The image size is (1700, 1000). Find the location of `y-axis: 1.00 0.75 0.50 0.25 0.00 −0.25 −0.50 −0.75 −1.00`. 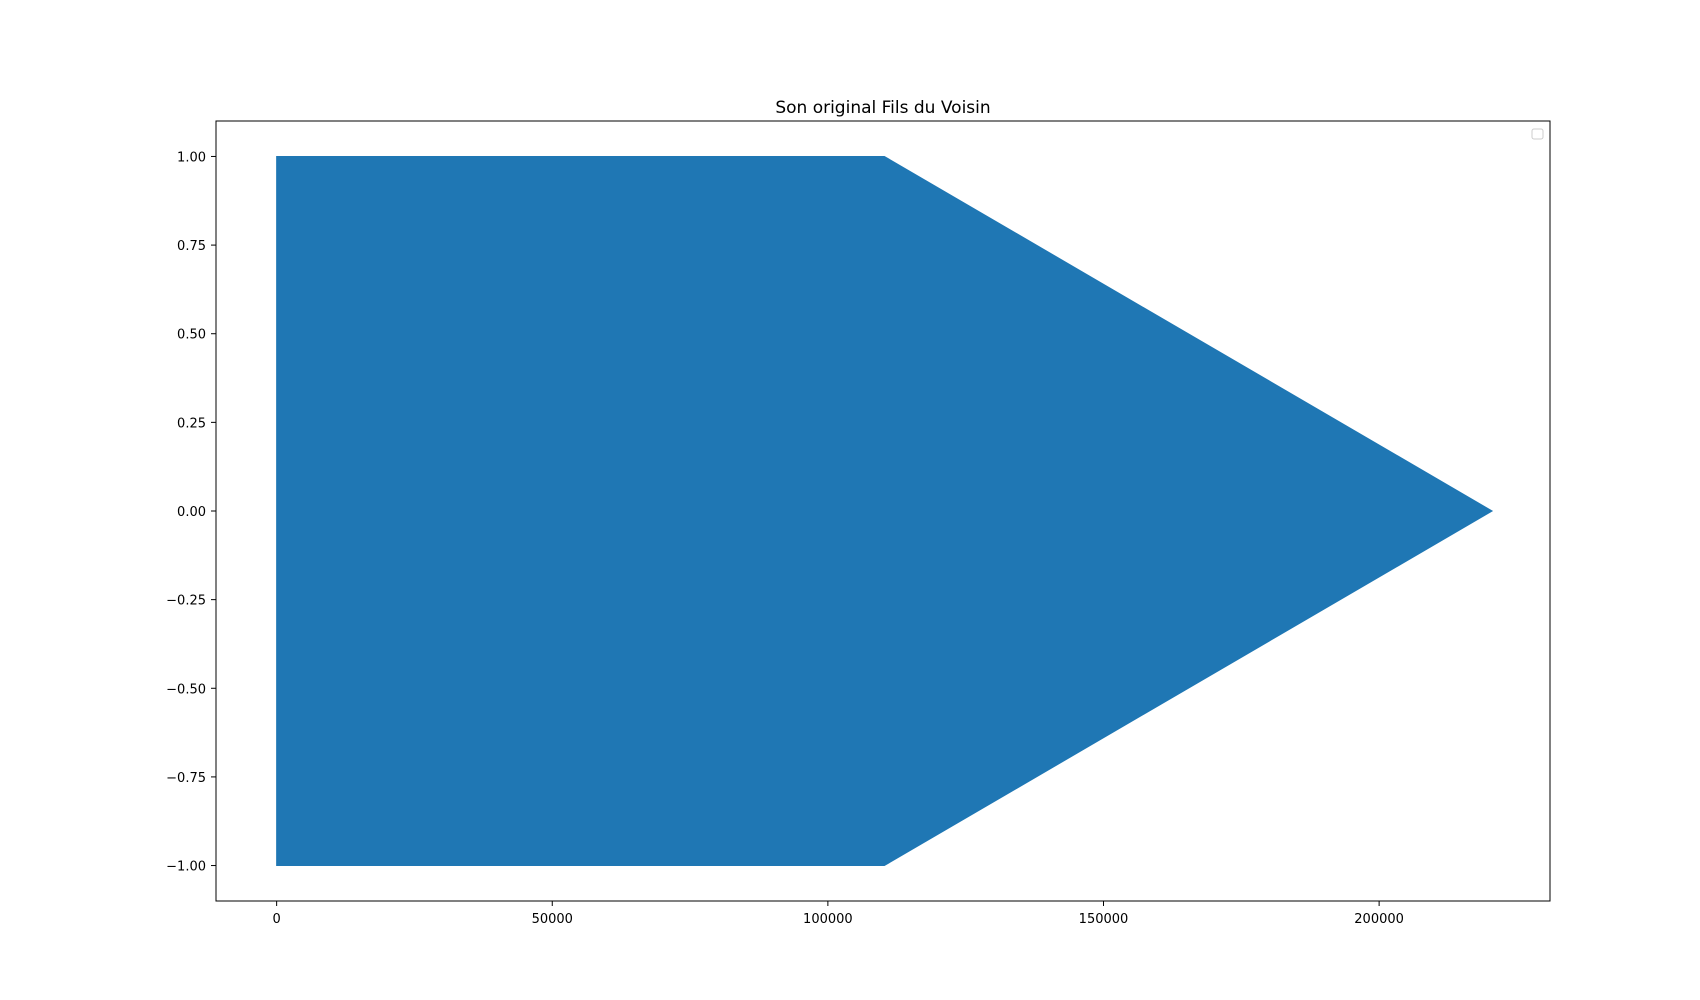

y-axis: 1.00 0.75 0.50 0.25 0.00 −0.25 −0.50 −0.75 −1.00 is located at coordinates (191, 512).